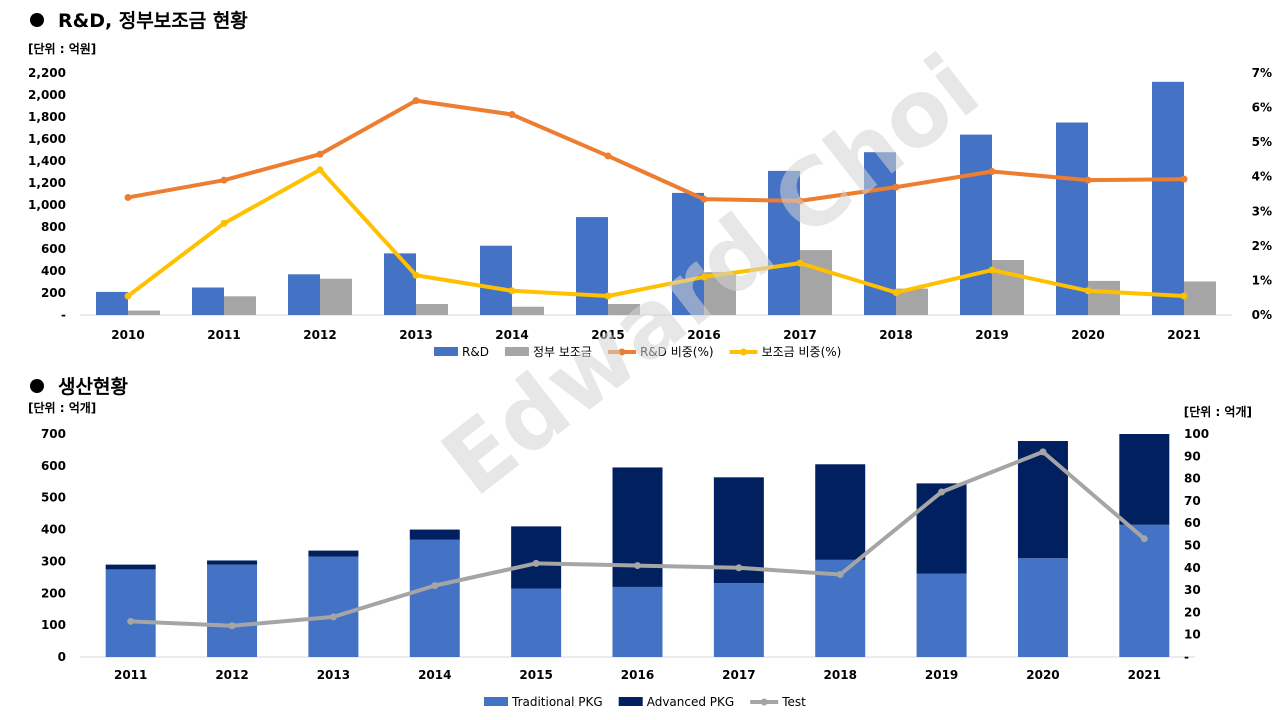 The height and width of the screenshot is (720, 1280). What do you see at coordinates (47, 95) in the screenshot?
I see `chart1-y-left-tick: 2,000` at bounding box center [47, 95].